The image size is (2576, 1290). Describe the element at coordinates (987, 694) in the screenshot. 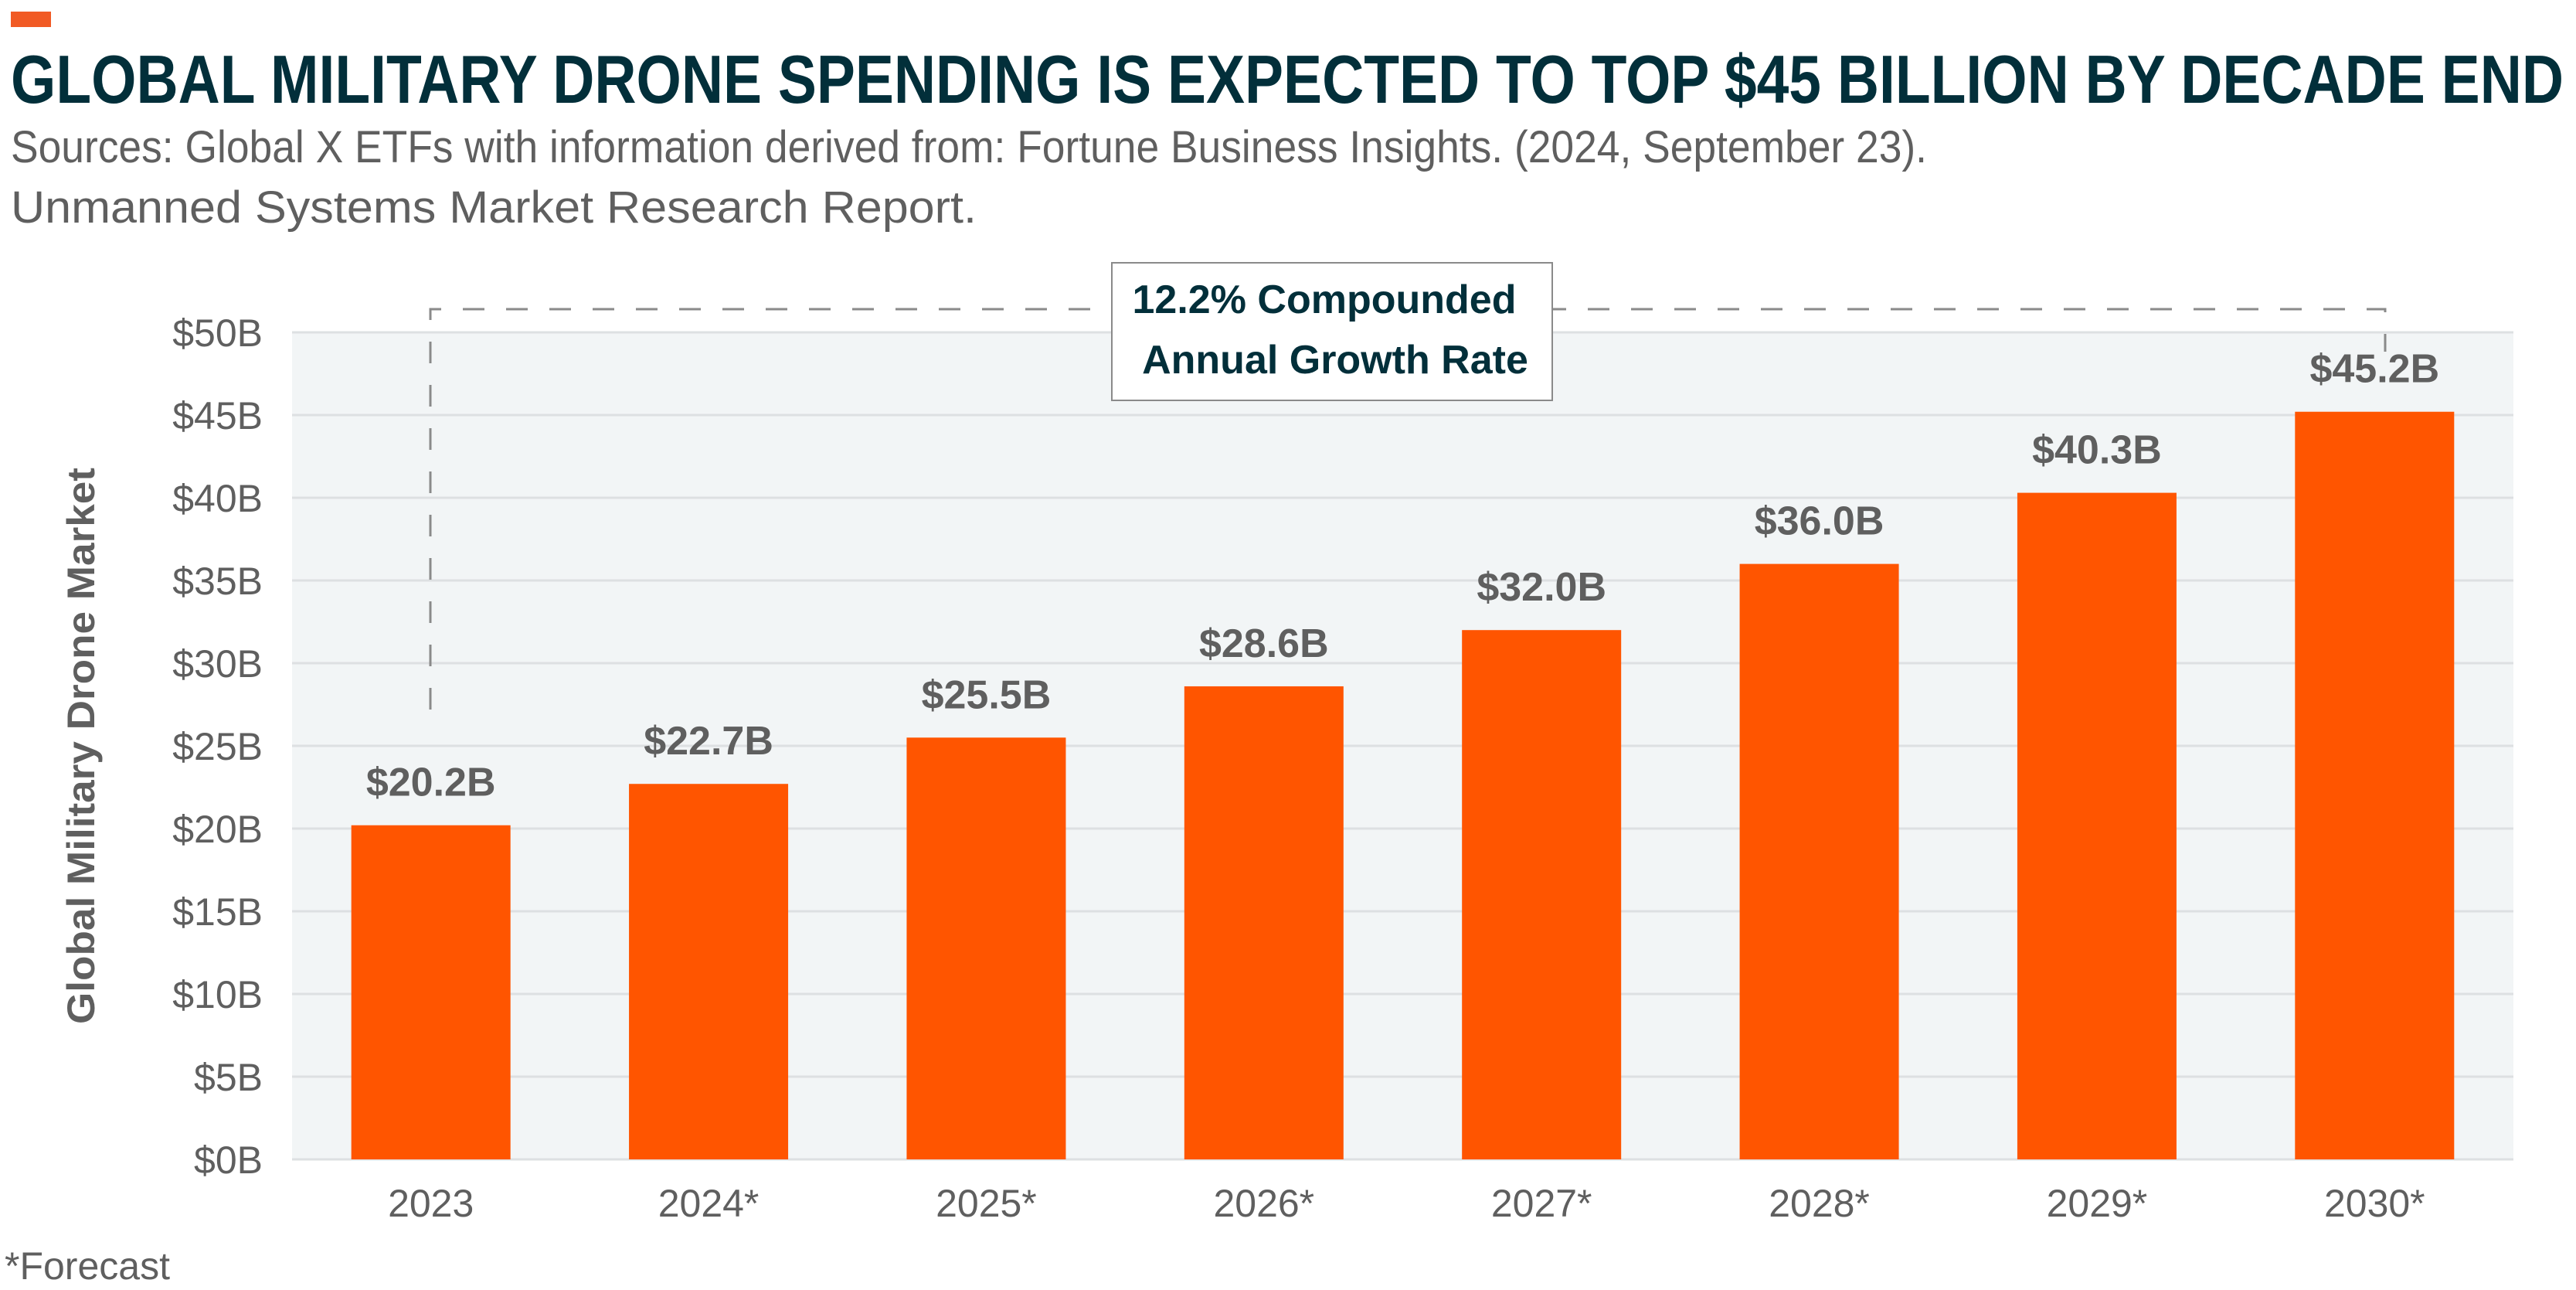

I see `data-label: $25.5B` at that location.